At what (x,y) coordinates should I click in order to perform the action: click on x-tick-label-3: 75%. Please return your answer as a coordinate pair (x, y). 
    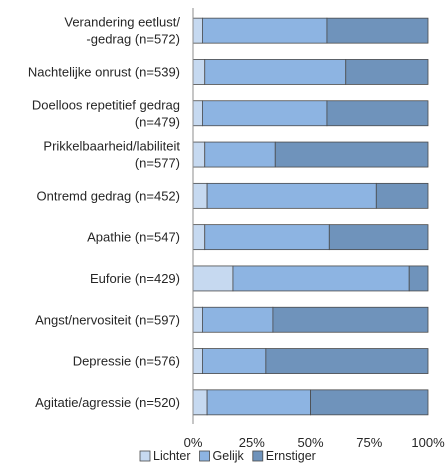
    Looking at the image, I should click on (369, 442).